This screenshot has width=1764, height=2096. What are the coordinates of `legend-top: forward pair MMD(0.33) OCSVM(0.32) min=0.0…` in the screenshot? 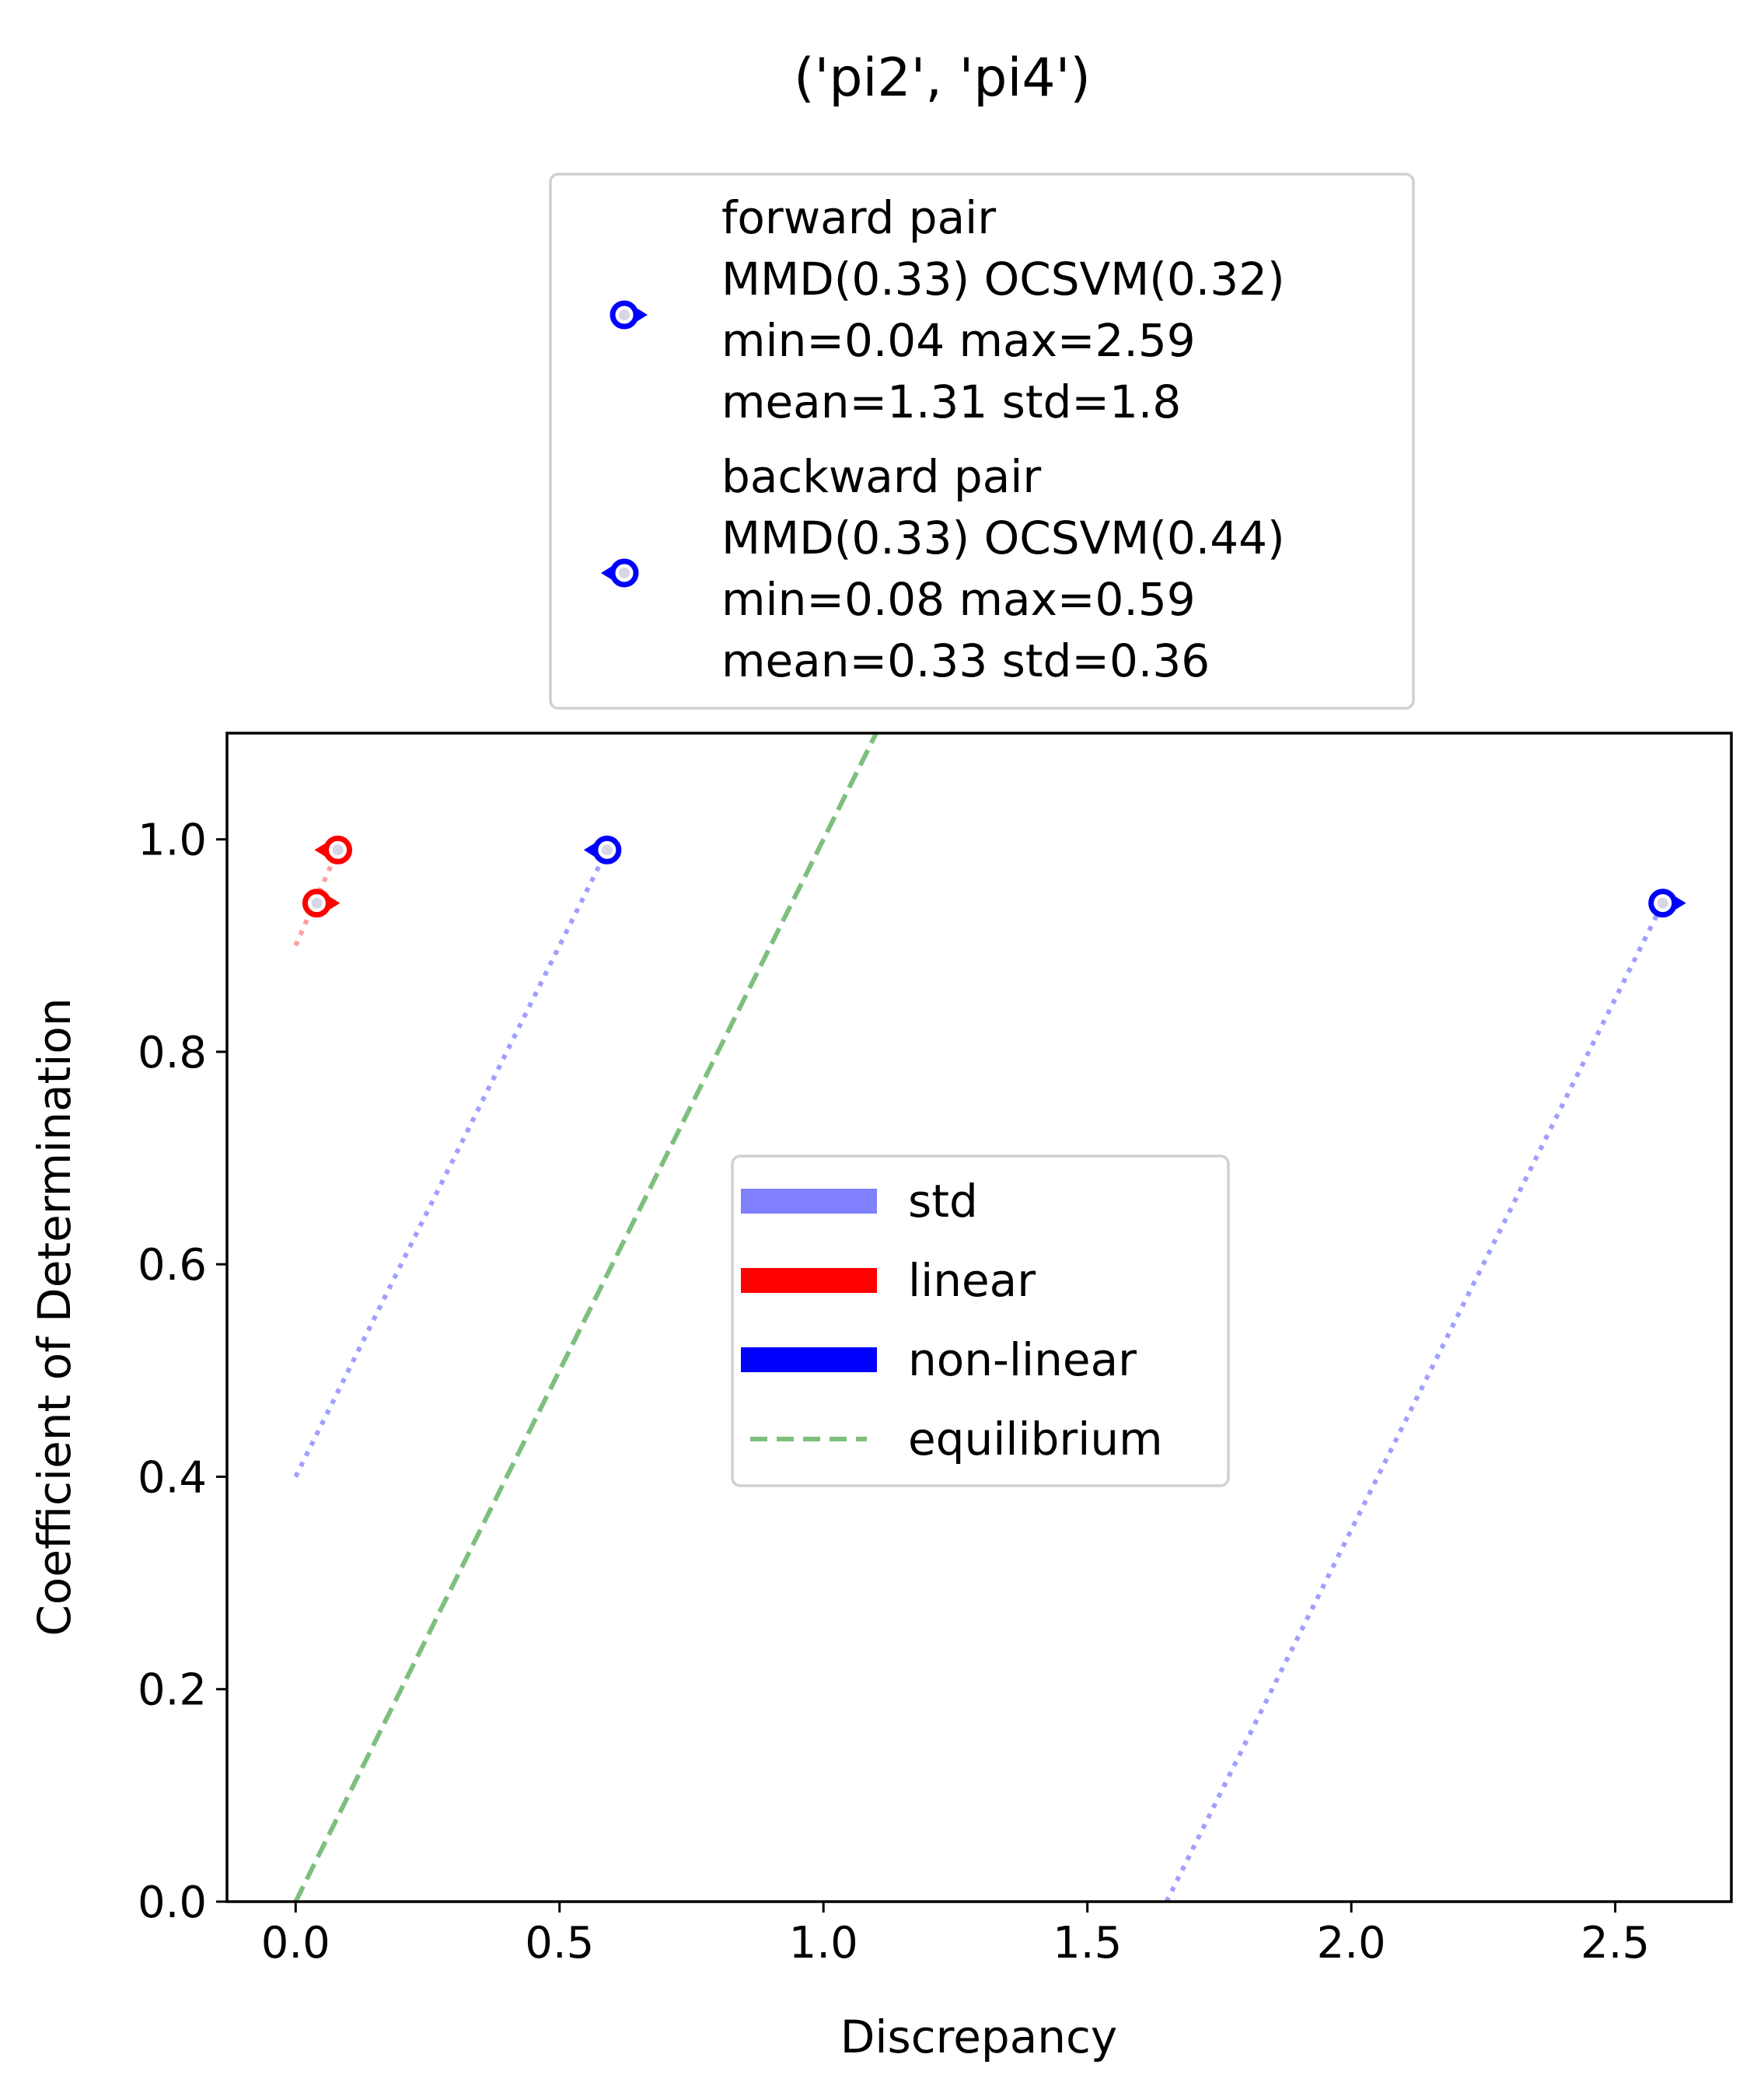 It's located at (982, 441).